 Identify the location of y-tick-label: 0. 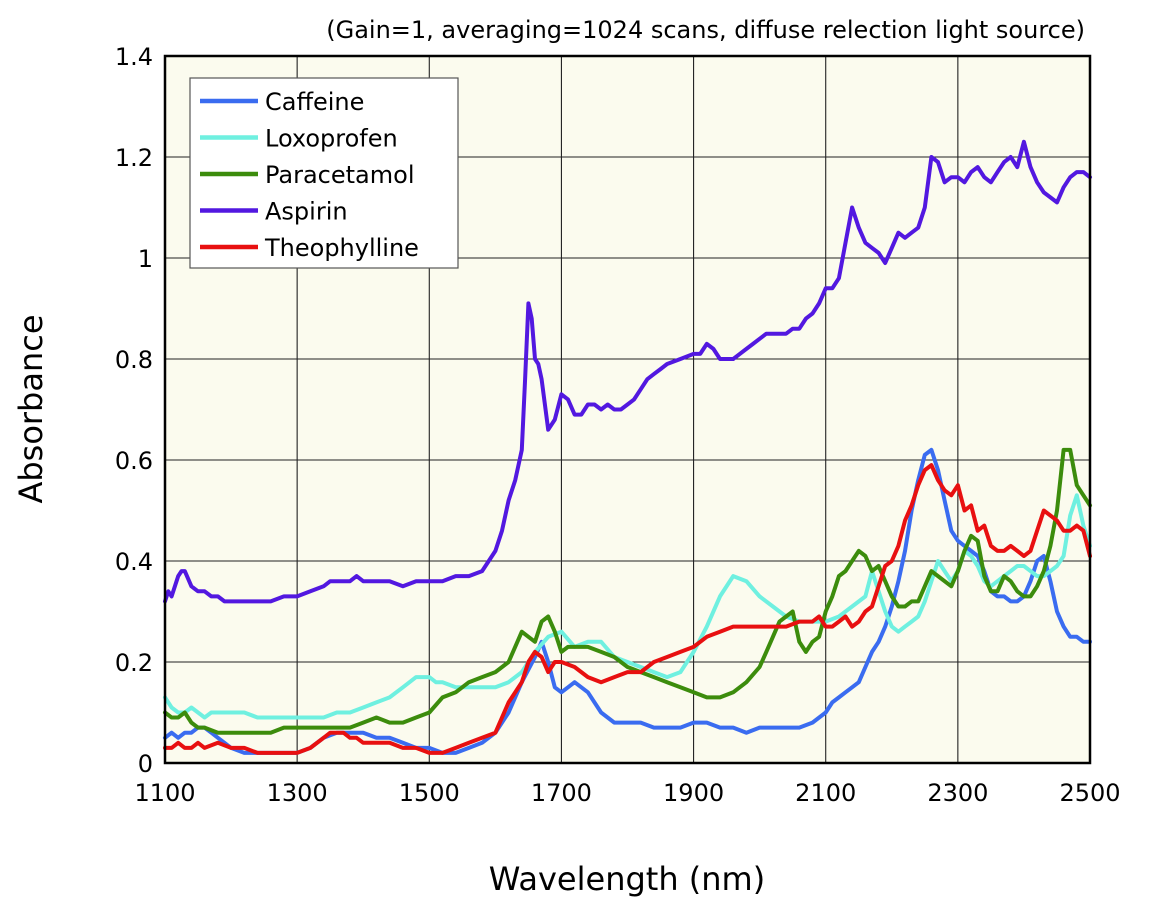
(145, 764).